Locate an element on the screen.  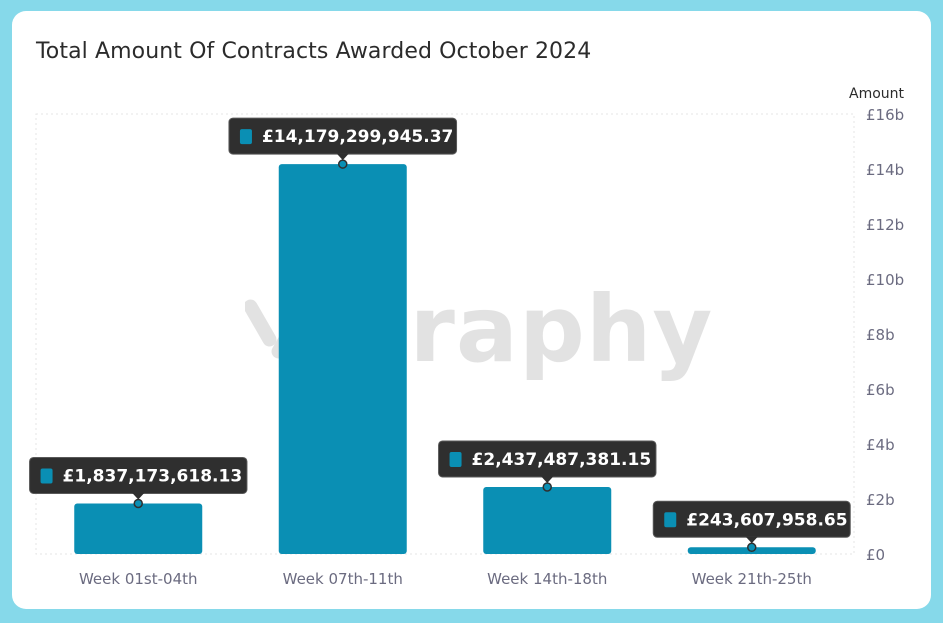
data-label-tooltip: £243,607,958.65 is located at coordinates (751, 526).